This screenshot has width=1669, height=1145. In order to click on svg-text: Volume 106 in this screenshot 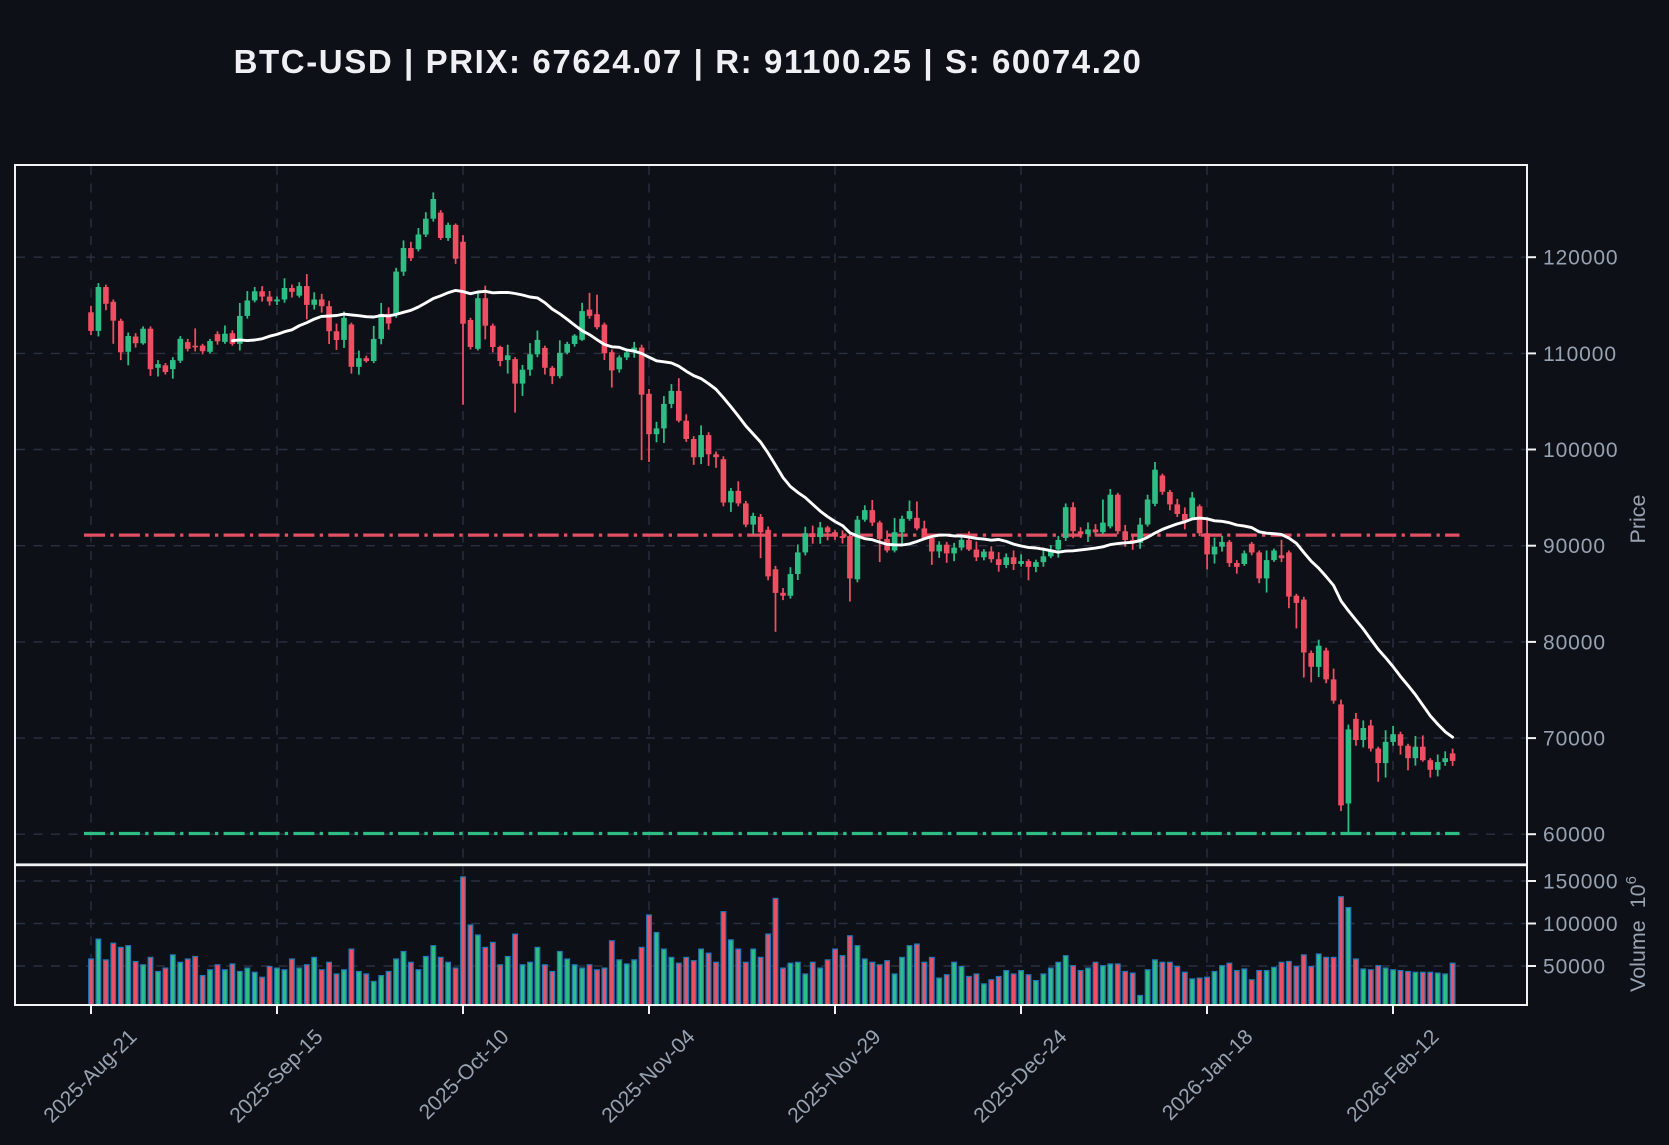, I will do `click(1636, 934)`.